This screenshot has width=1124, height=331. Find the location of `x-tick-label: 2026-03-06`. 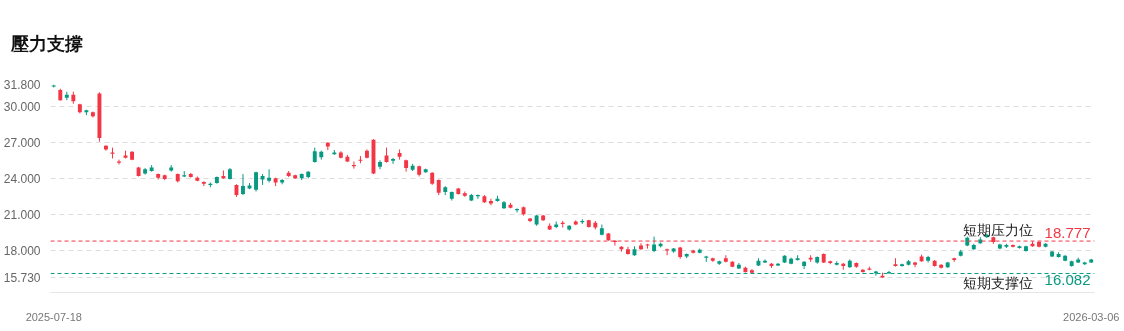

x-tick-label: 2026-03-06 is located at coordinates (1091, 316).